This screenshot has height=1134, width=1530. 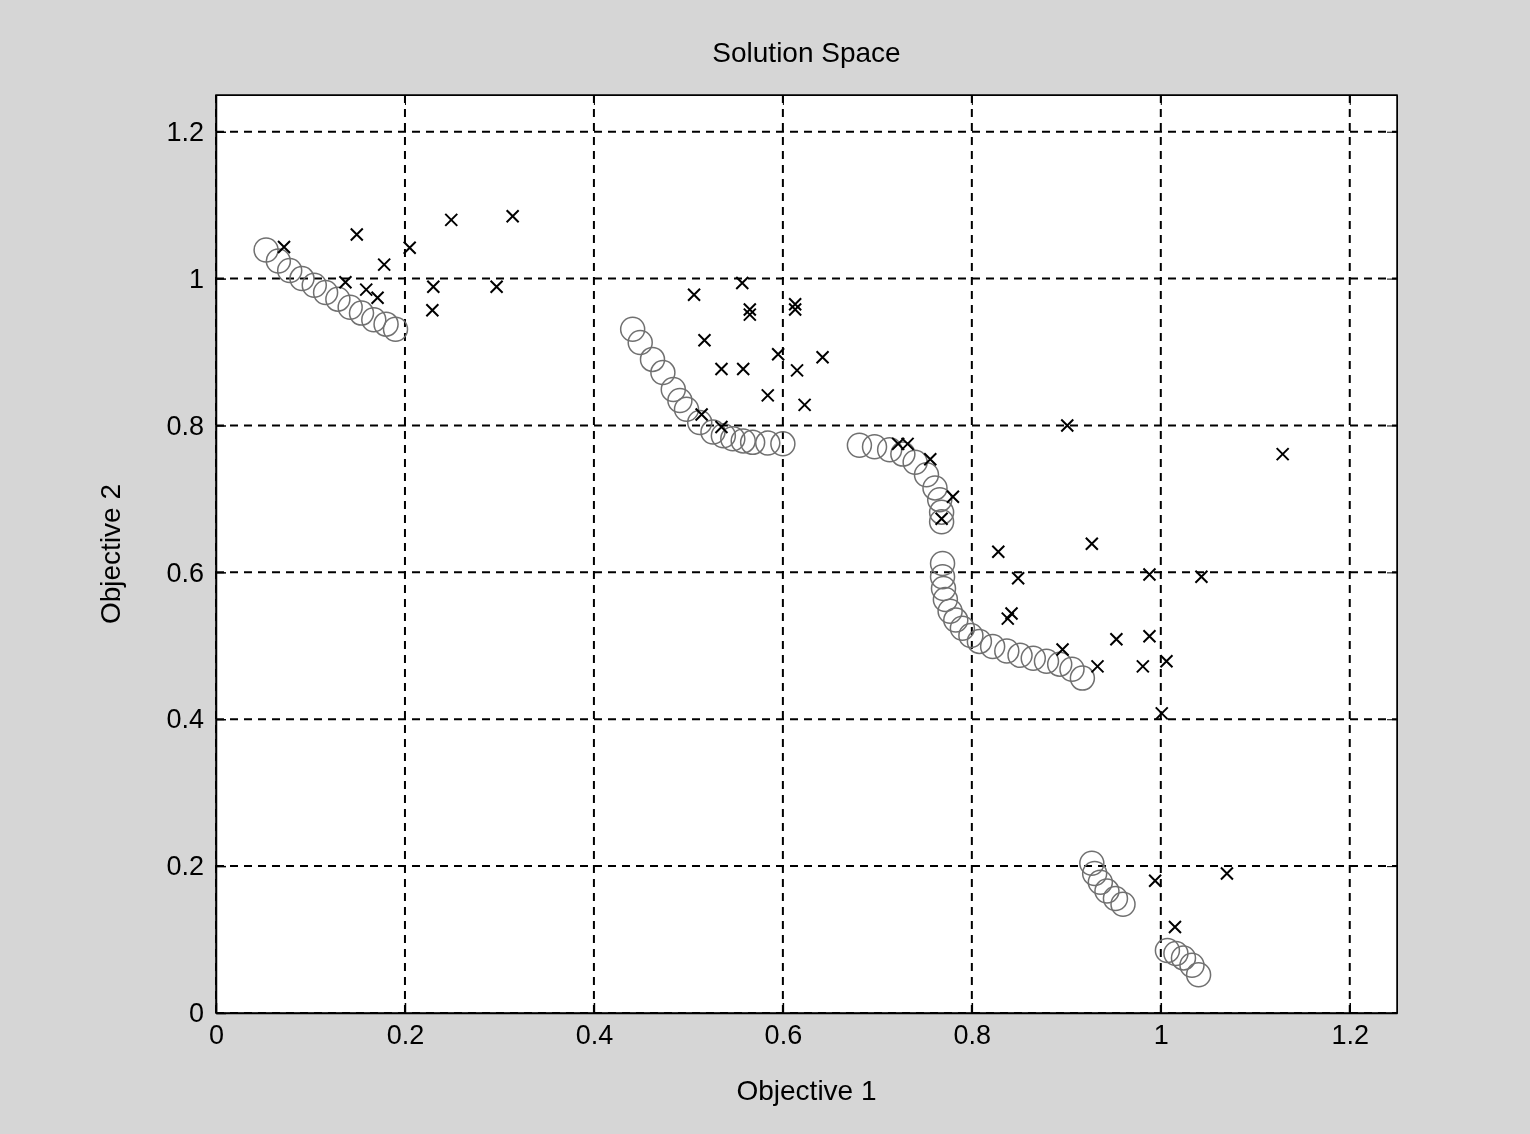 I want to click on x-axis-title: Objective 1, so click(x=806, y=1090).